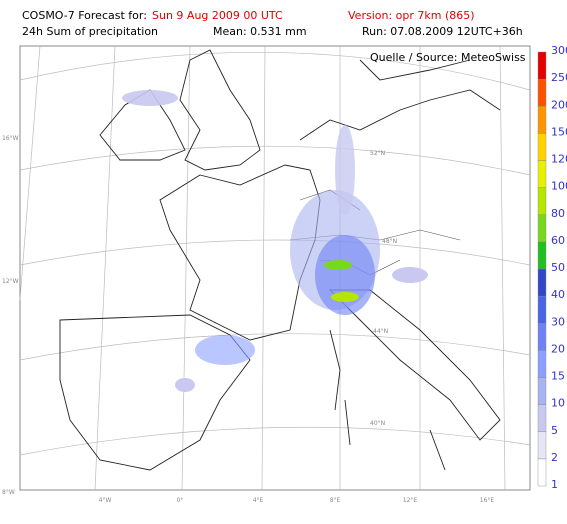 Image resolution: width=567 pixels, height=524 pixels. What do you see at coordinates (258, 500) in the screenshot?
I see `lon-label: 4°E` at bounding box center [258, 500].